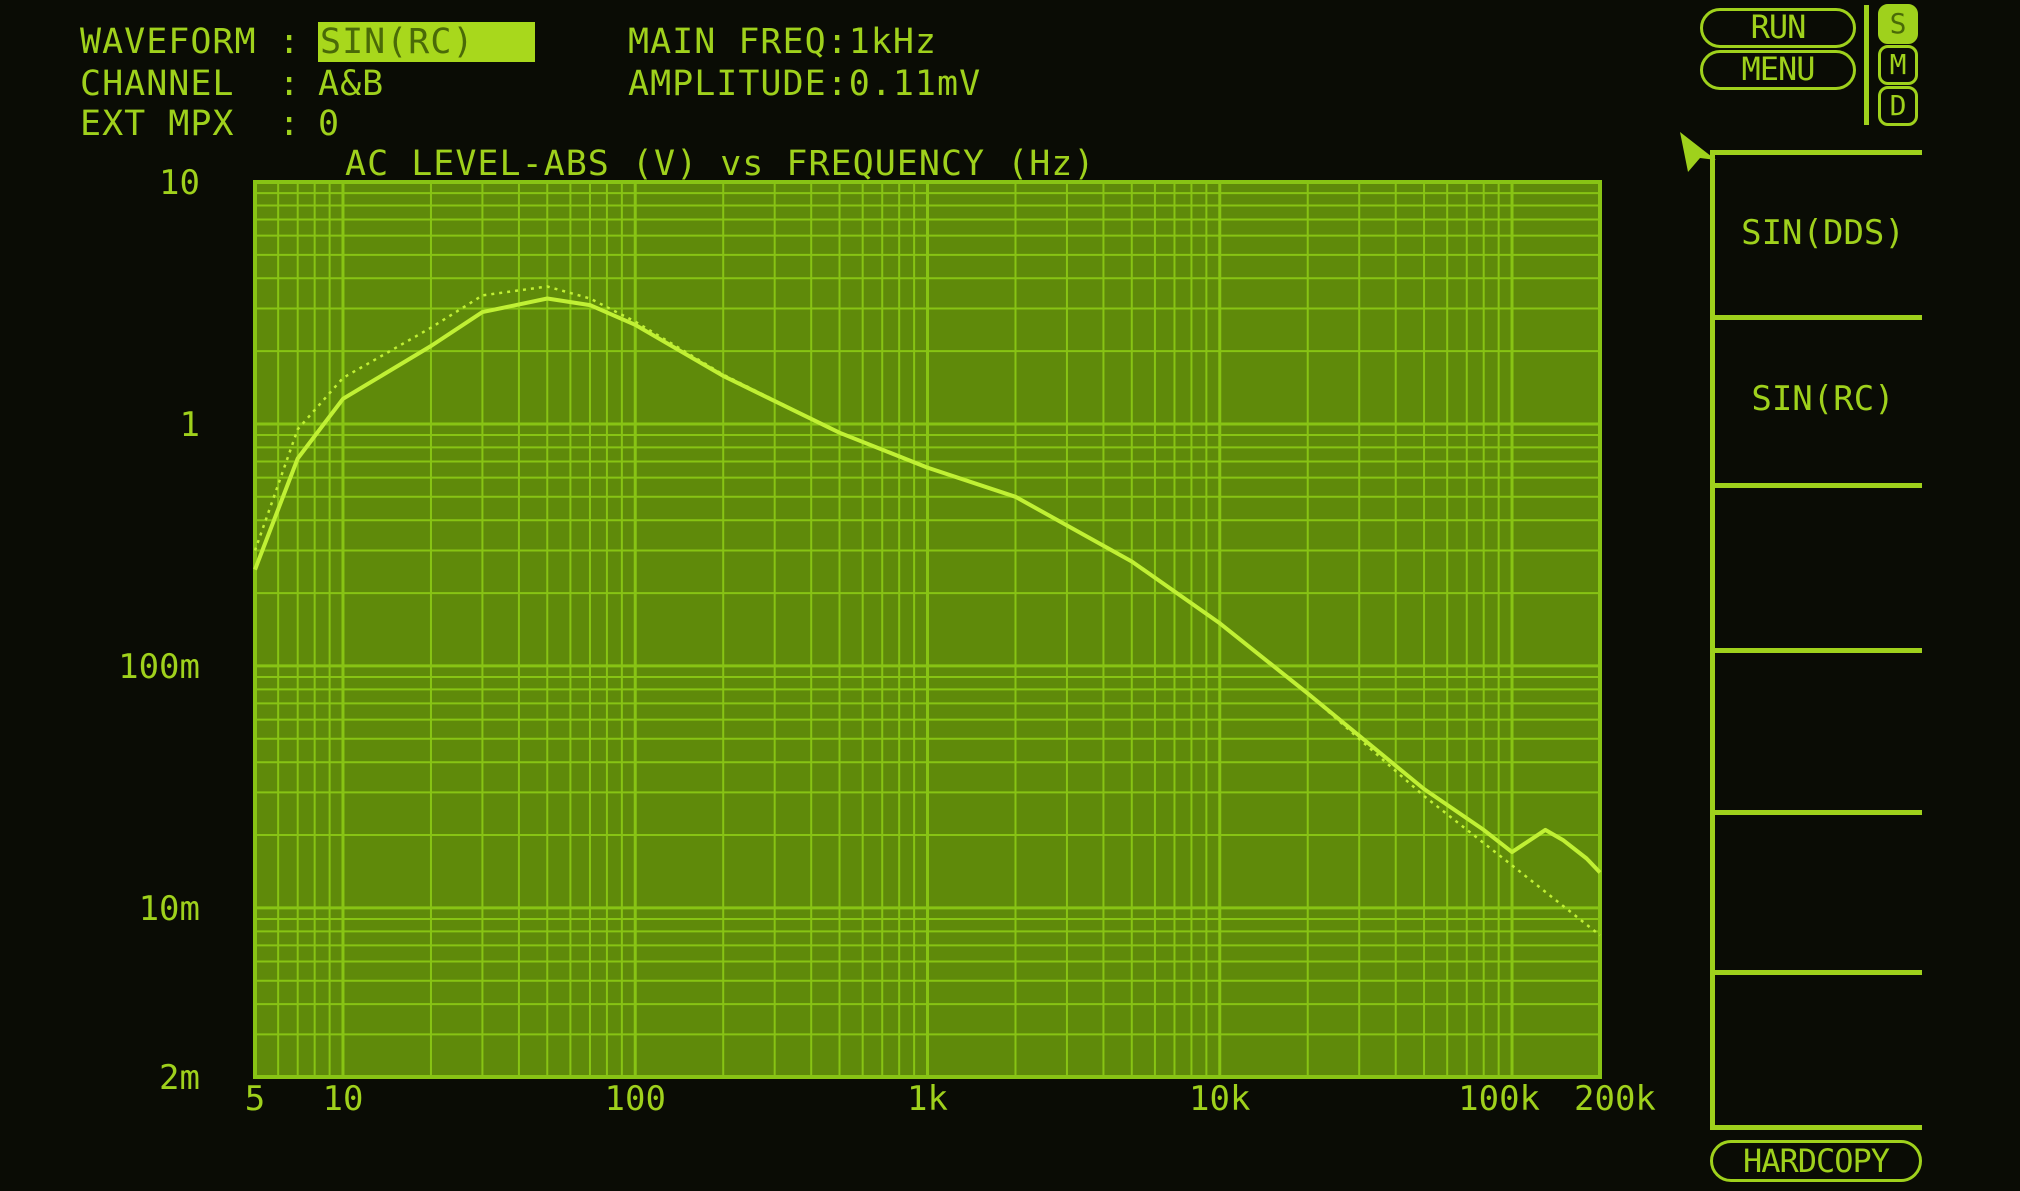 This screenshot has height=1191, width=2020. What do you see at coordinates (1866, 65) in the screenshot?
I see `mode-divider` at bounding box center [1866, 65].